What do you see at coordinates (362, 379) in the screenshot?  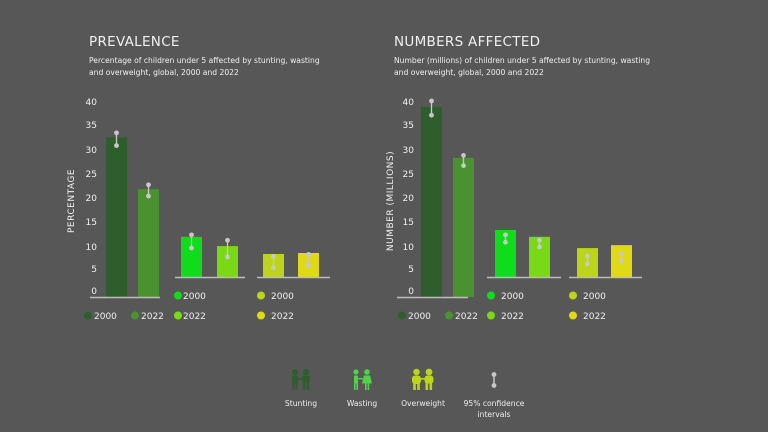 I see `wasting-children-icon` at bounding box center [362, 379].